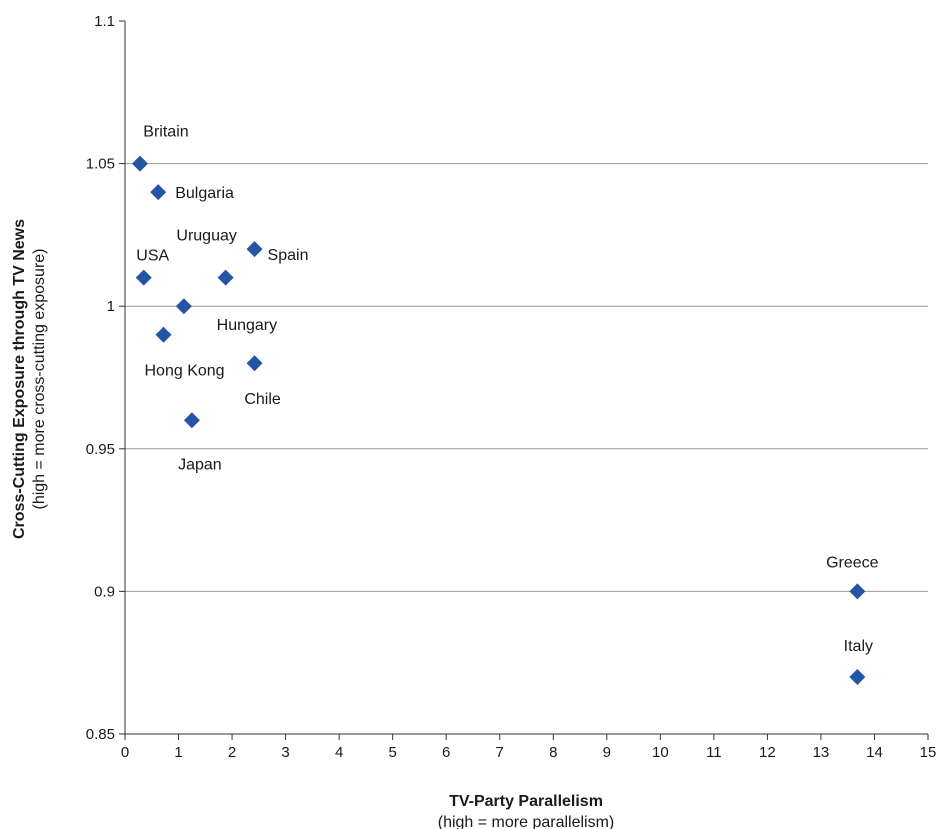  Describe the element at coordinates (928, 752) in the screenshot. I see `x-tick-label: 15` at that location.